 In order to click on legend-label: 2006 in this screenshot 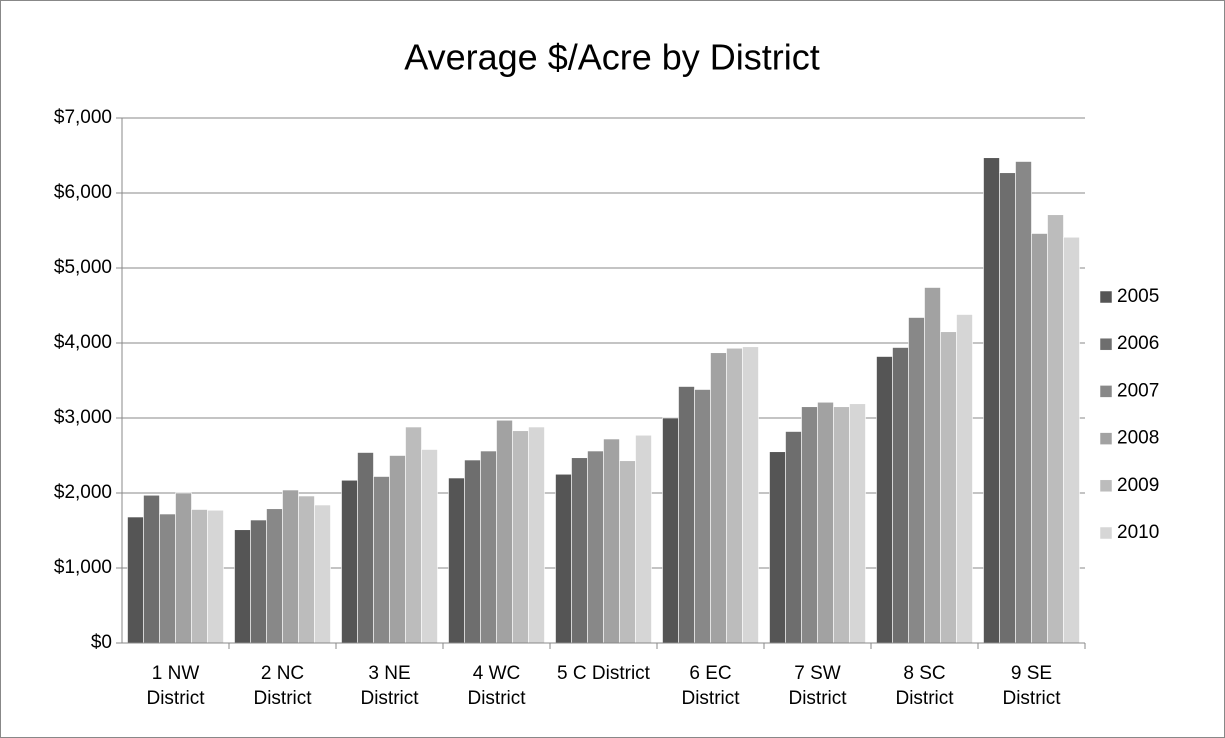, I will do `click(1138, 343)`.